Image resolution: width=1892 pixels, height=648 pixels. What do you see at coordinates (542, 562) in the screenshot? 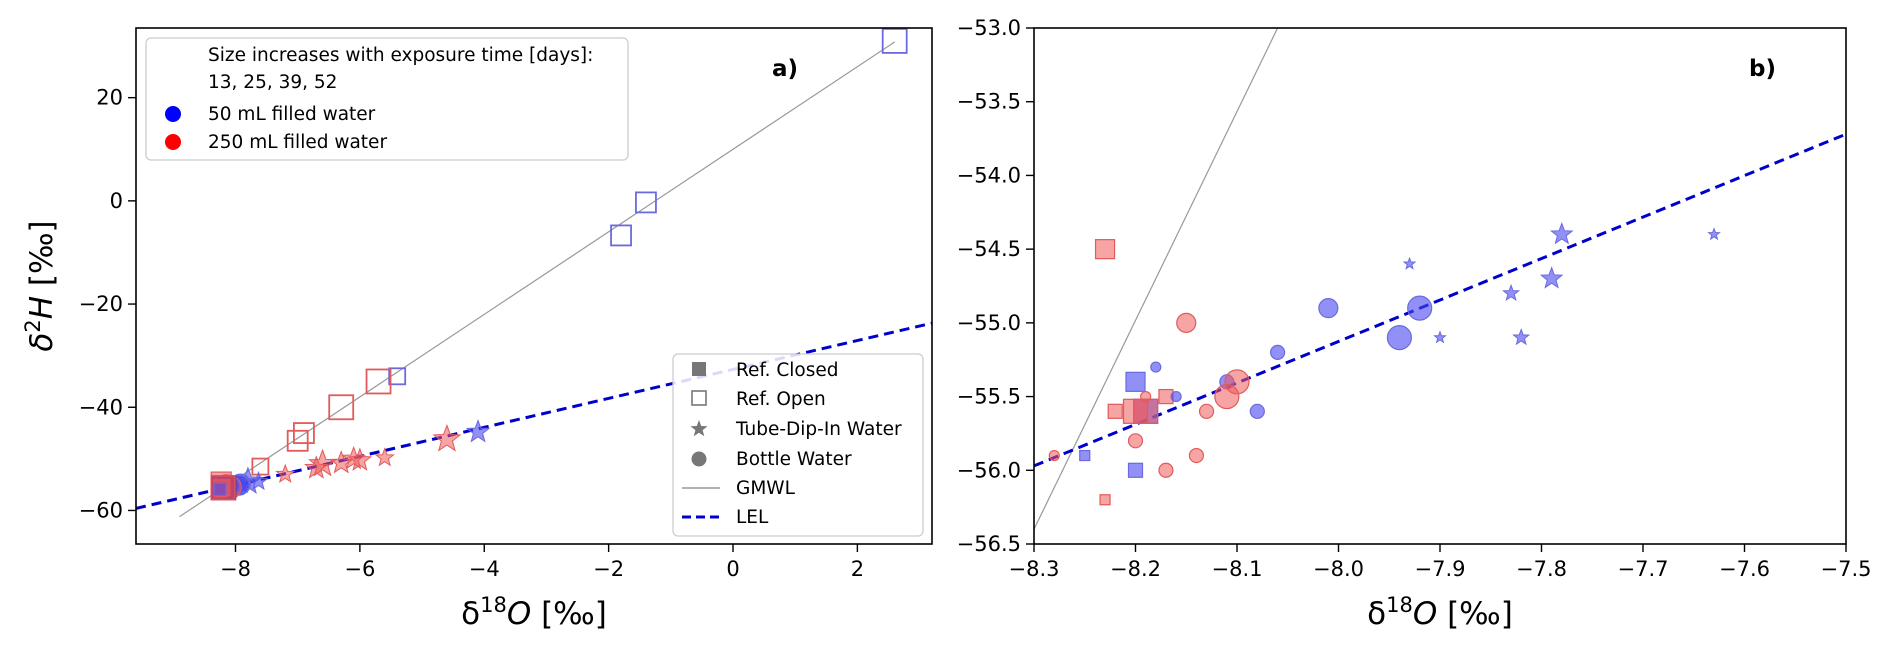
I see `panel-a-x-ticks: −8 −6 −4 −2 0 2` at bounding box center [542, 562].